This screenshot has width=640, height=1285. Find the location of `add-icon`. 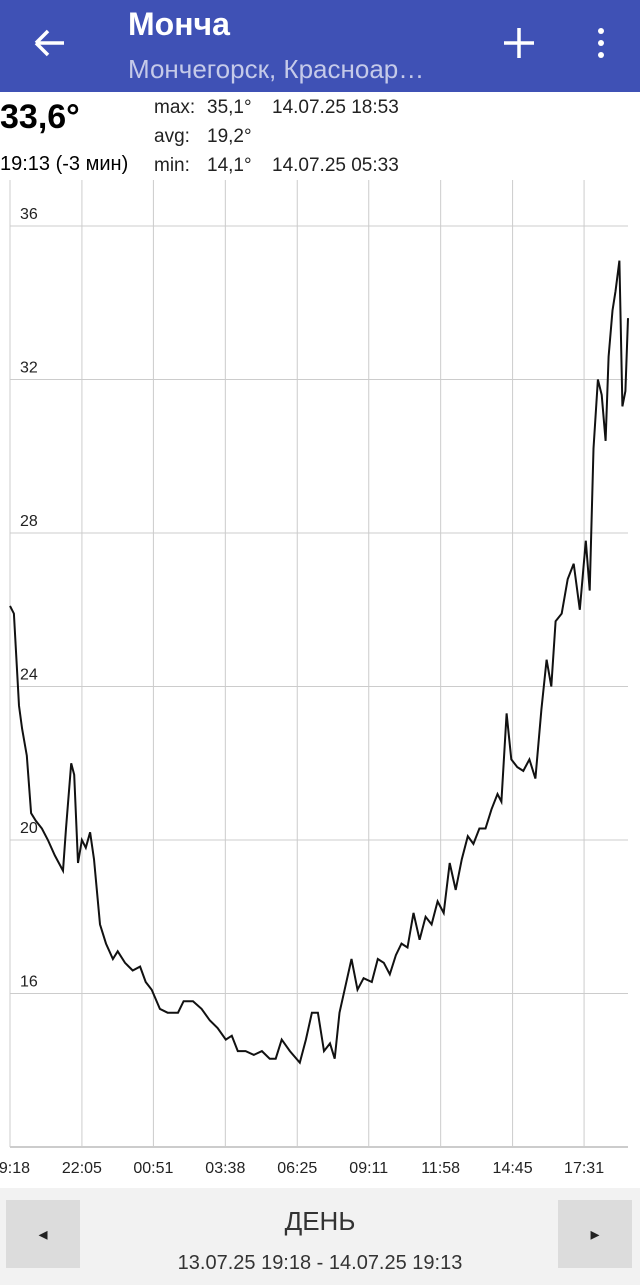

add-icon is located at coordinates (519, 43).